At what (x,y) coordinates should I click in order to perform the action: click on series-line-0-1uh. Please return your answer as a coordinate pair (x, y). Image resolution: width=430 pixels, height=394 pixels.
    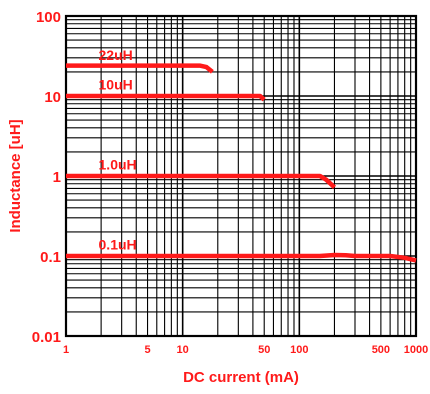
    Looking at the image, I should click on (241, 257).